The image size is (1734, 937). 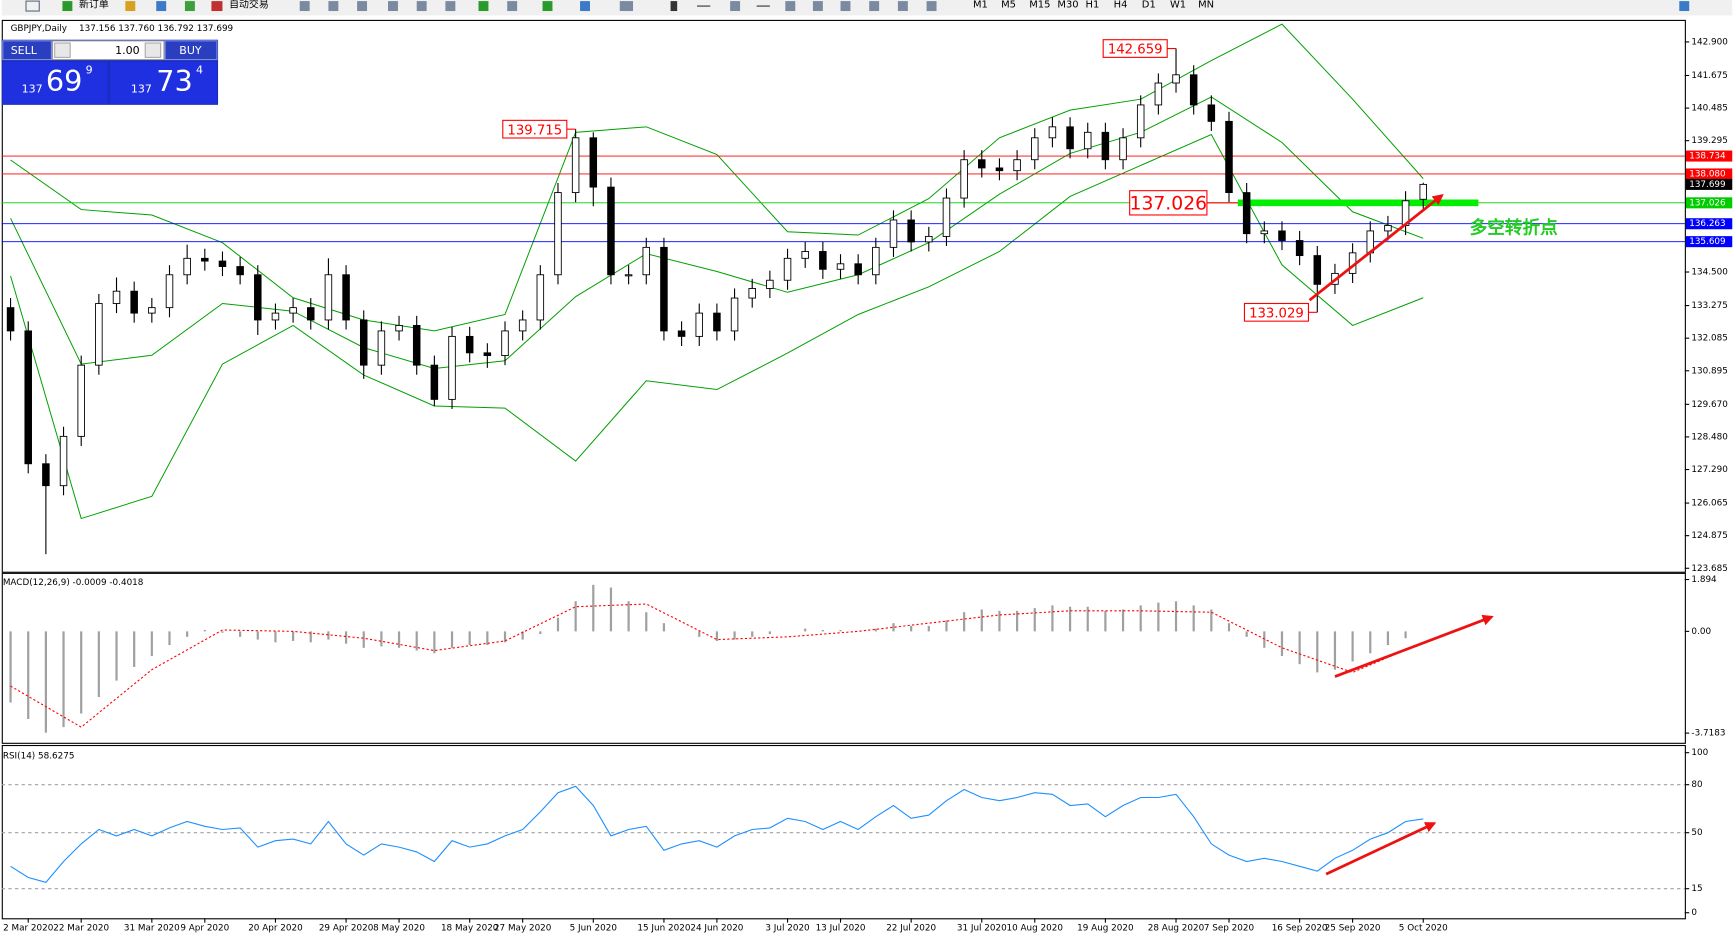 I want to click on lots-decrease, so click(x=62, y=50).